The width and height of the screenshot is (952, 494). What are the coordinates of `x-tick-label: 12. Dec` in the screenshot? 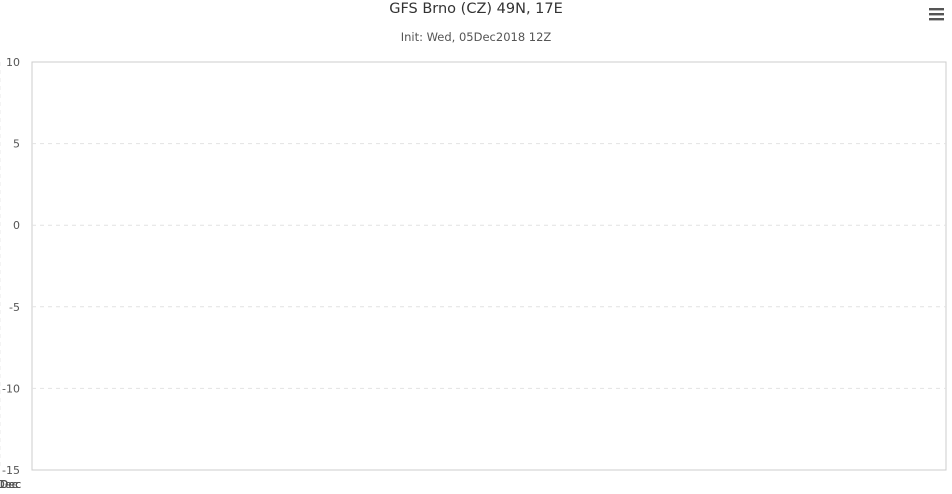 It's located at (10, 484).